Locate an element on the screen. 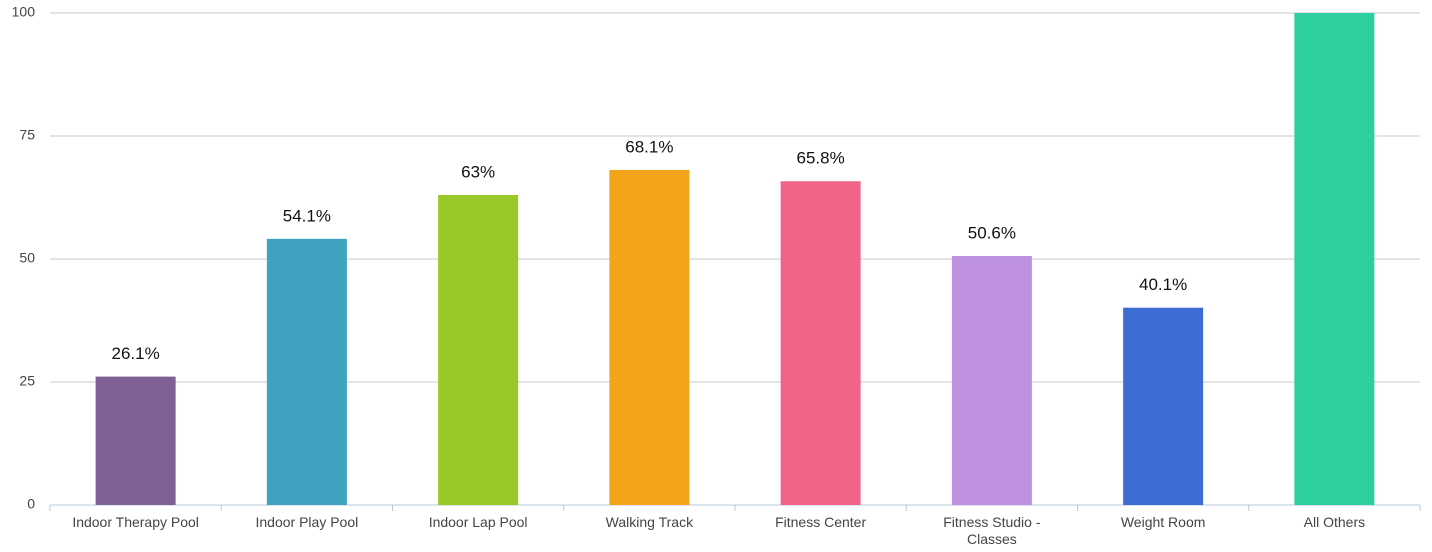  x-tick-label: Walking Track is located at coordinates (649, 522).